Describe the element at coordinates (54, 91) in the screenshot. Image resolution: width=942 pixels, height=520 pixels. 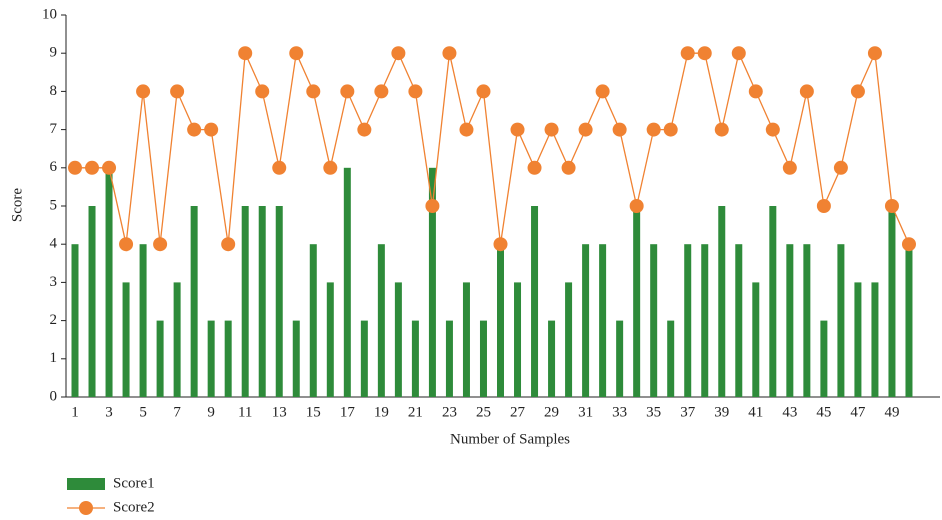
I see `y-tick-label: 8` at that location.